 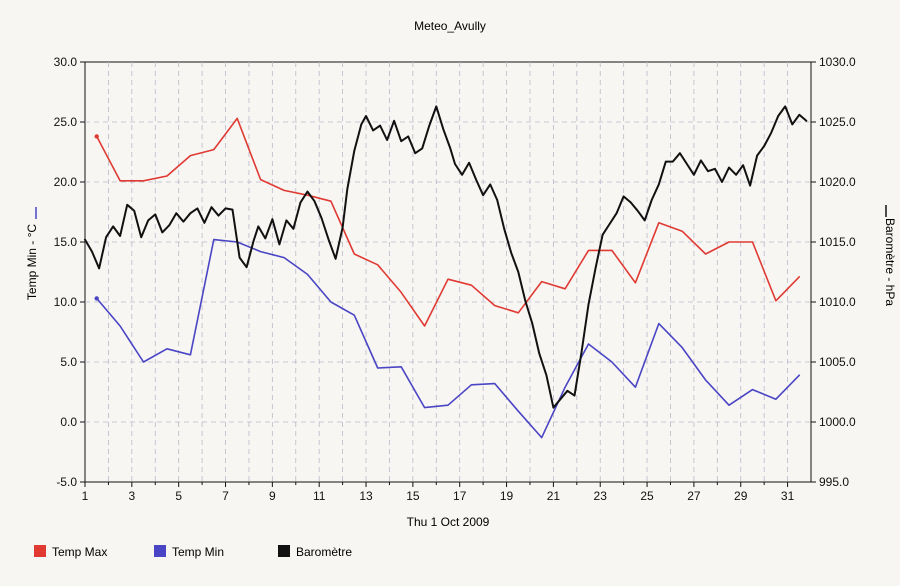 I want to click on y-left-tick-label: 25.0, so click(x=66, y=122).